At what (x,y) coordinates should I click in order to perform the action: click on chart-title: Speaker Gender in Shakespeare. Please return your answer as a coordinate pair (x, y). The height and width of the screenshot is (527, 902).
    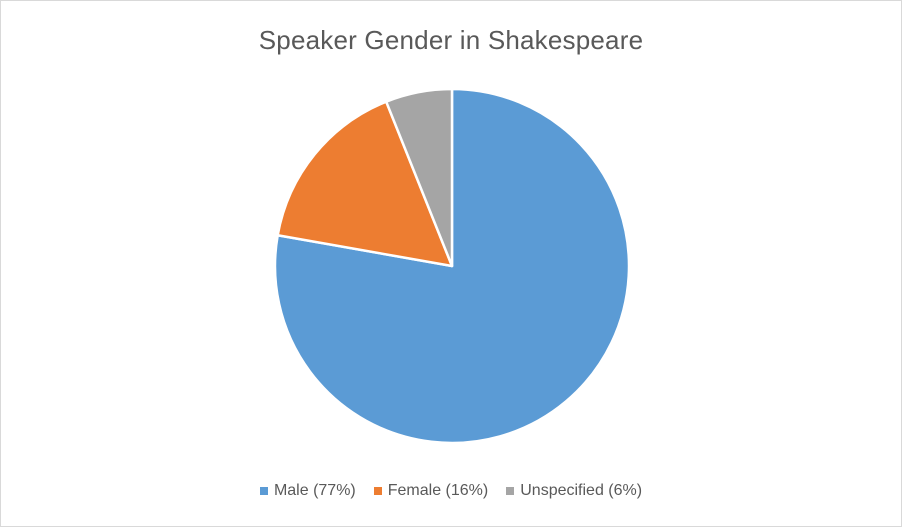
    Looking at the image, I should click on (451, 40).